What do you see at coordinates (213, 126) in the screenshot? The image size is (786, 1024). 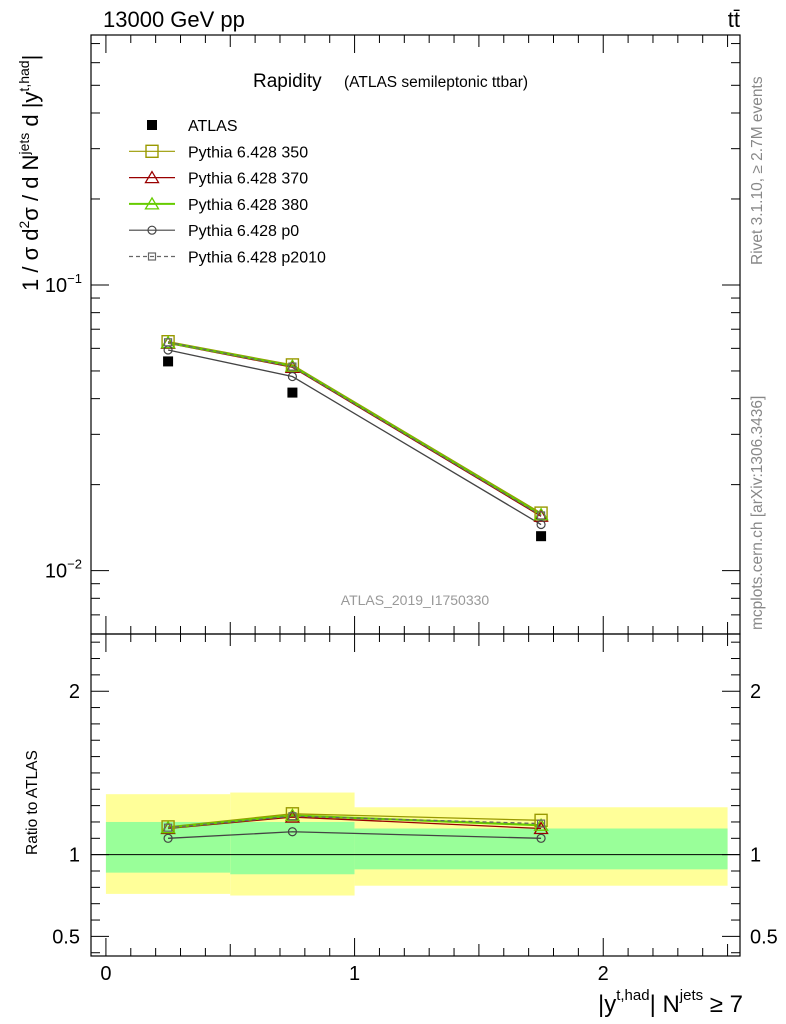 I see `legend-label: ATLAS` at bounding box center [213, 126].